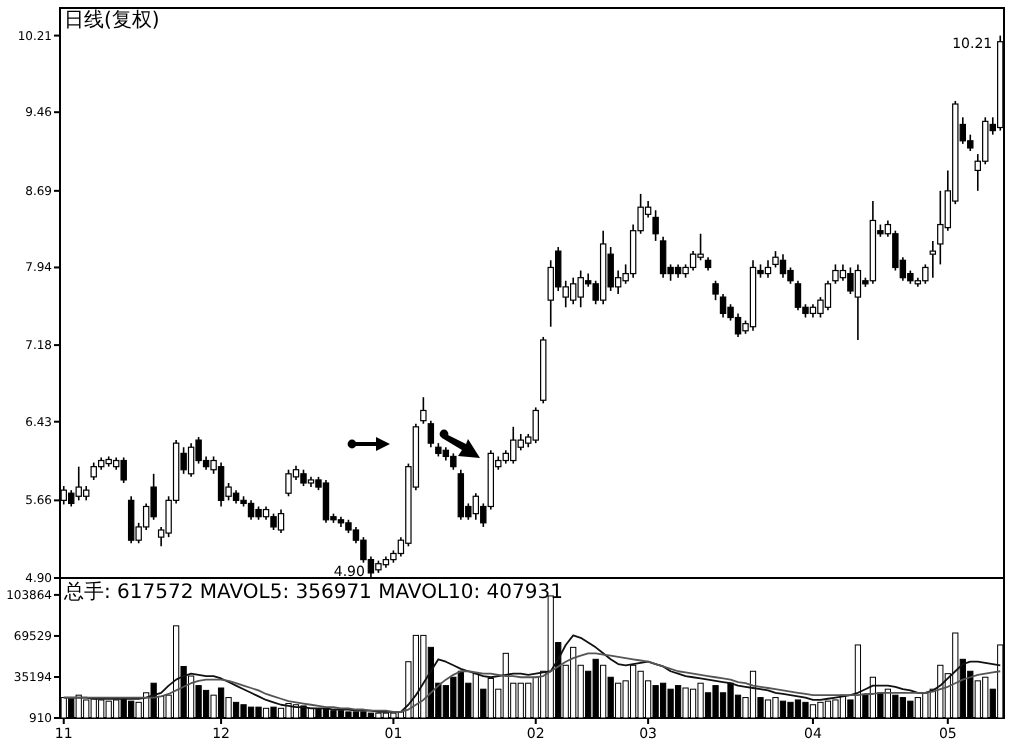  I want to click on annotation: 总手: 617572 MAVOL5: 356971 MAVOL10: 407931, so click(312, 592).